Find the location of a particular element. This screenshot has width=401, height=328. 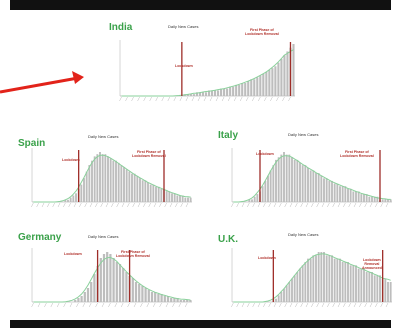

country-label: India is located at coordinates (121, 27).